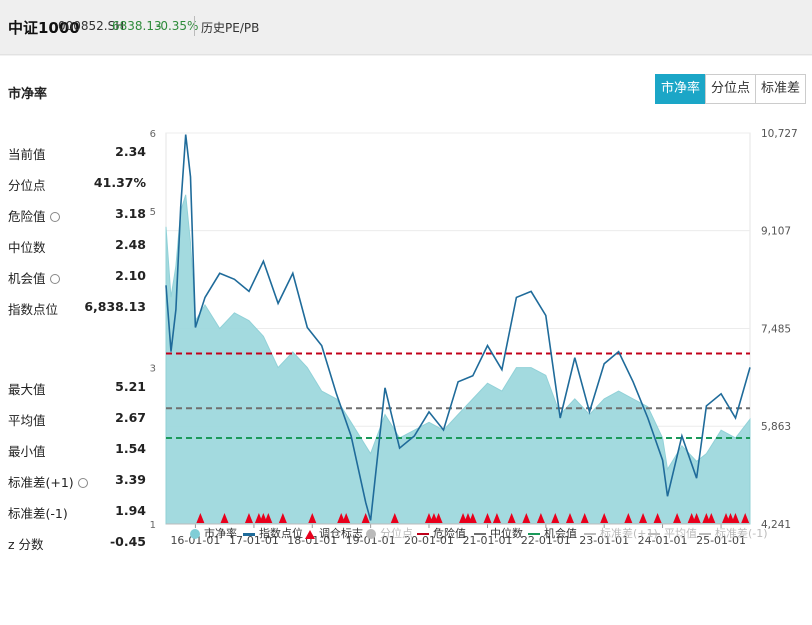 This screenshot has width=812, height=625. Describe the element at coordinates (560, 533) in the screenshot. I see `legend-label: 机会值` at that location.